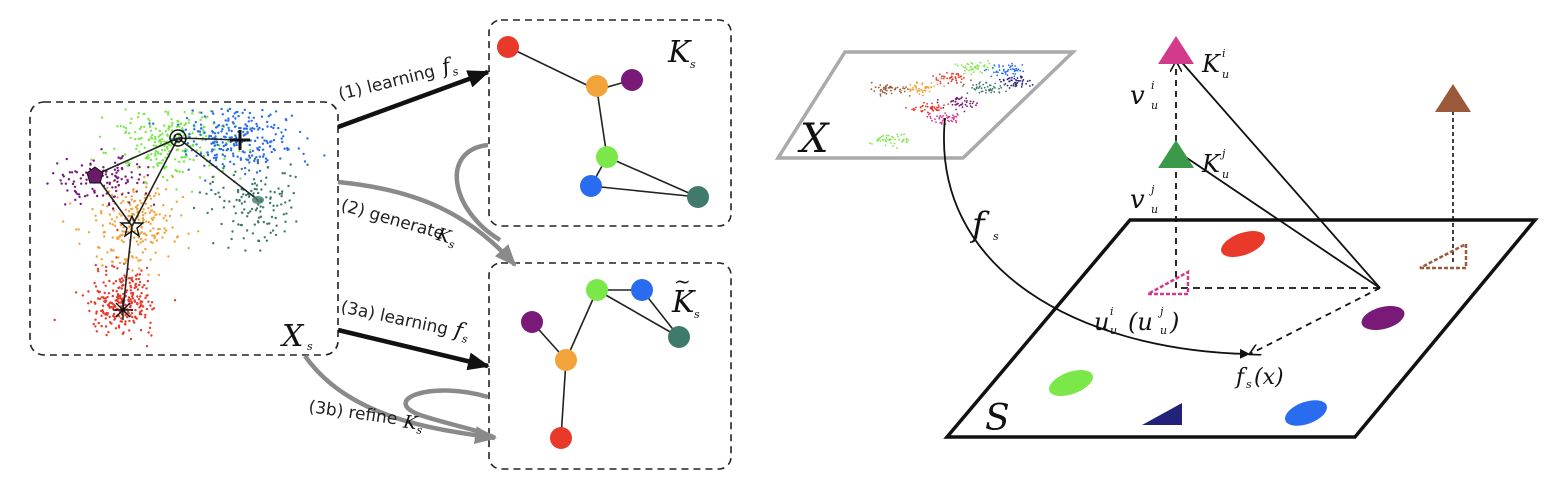  What do you see at coordinates (400, 399) in the screenshot?
I see `arrow-refine` at bounding box center [400, 399].